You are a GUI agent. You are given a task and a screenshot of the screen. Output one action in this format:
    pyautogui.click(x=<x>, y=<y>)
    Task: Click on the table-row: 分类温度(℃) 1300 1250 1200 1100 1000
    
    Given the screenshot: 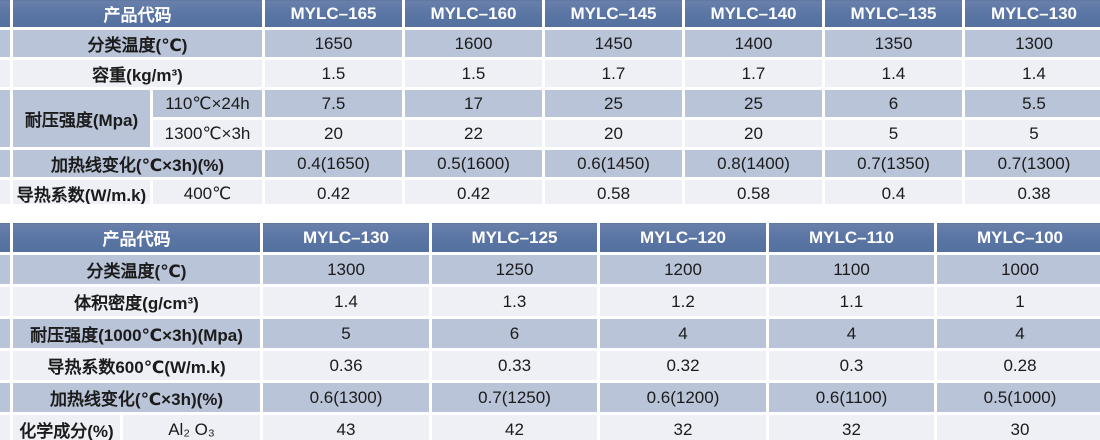 What is the action you would take?
    pyautogui.click(x=550, y=269)
    